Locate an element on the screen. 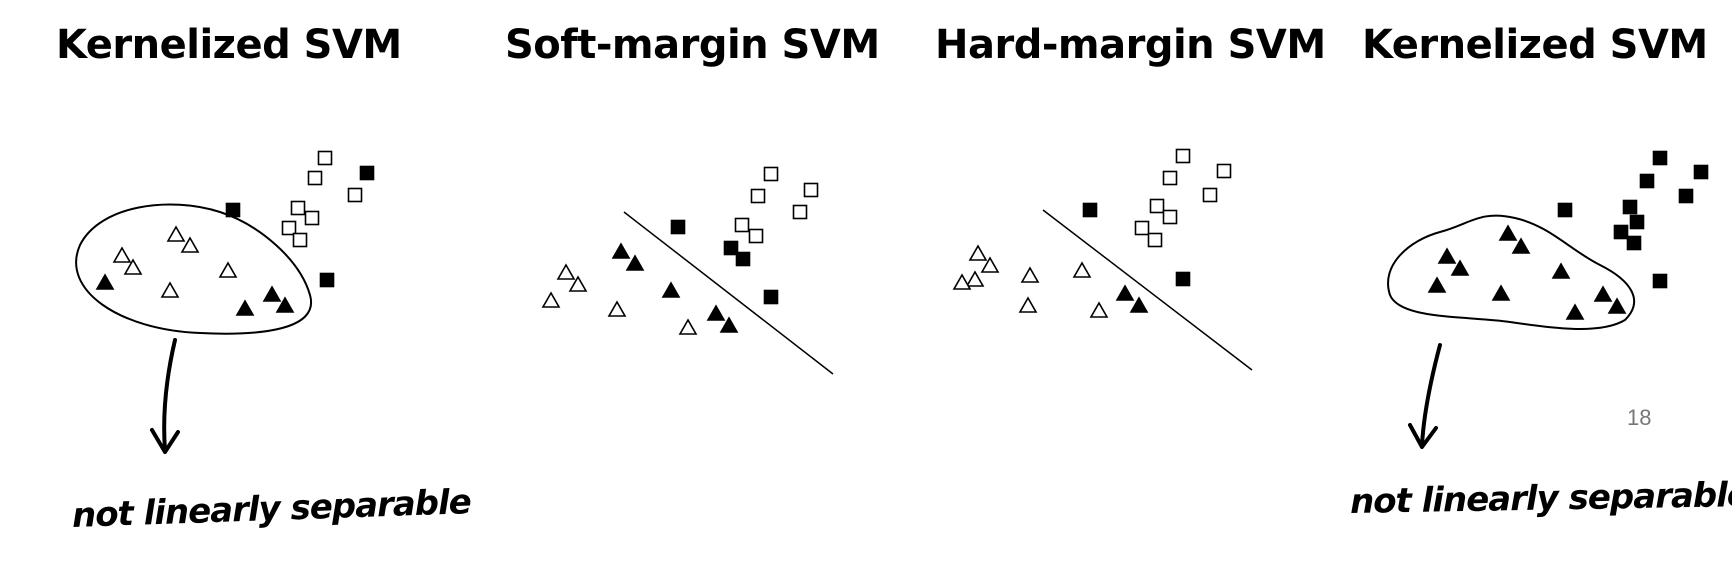 The height and width of the screenshot is (586, 1732). panel-title-soft-margin-svm: Soft-margin SVM is located at coordinates (692, 45).